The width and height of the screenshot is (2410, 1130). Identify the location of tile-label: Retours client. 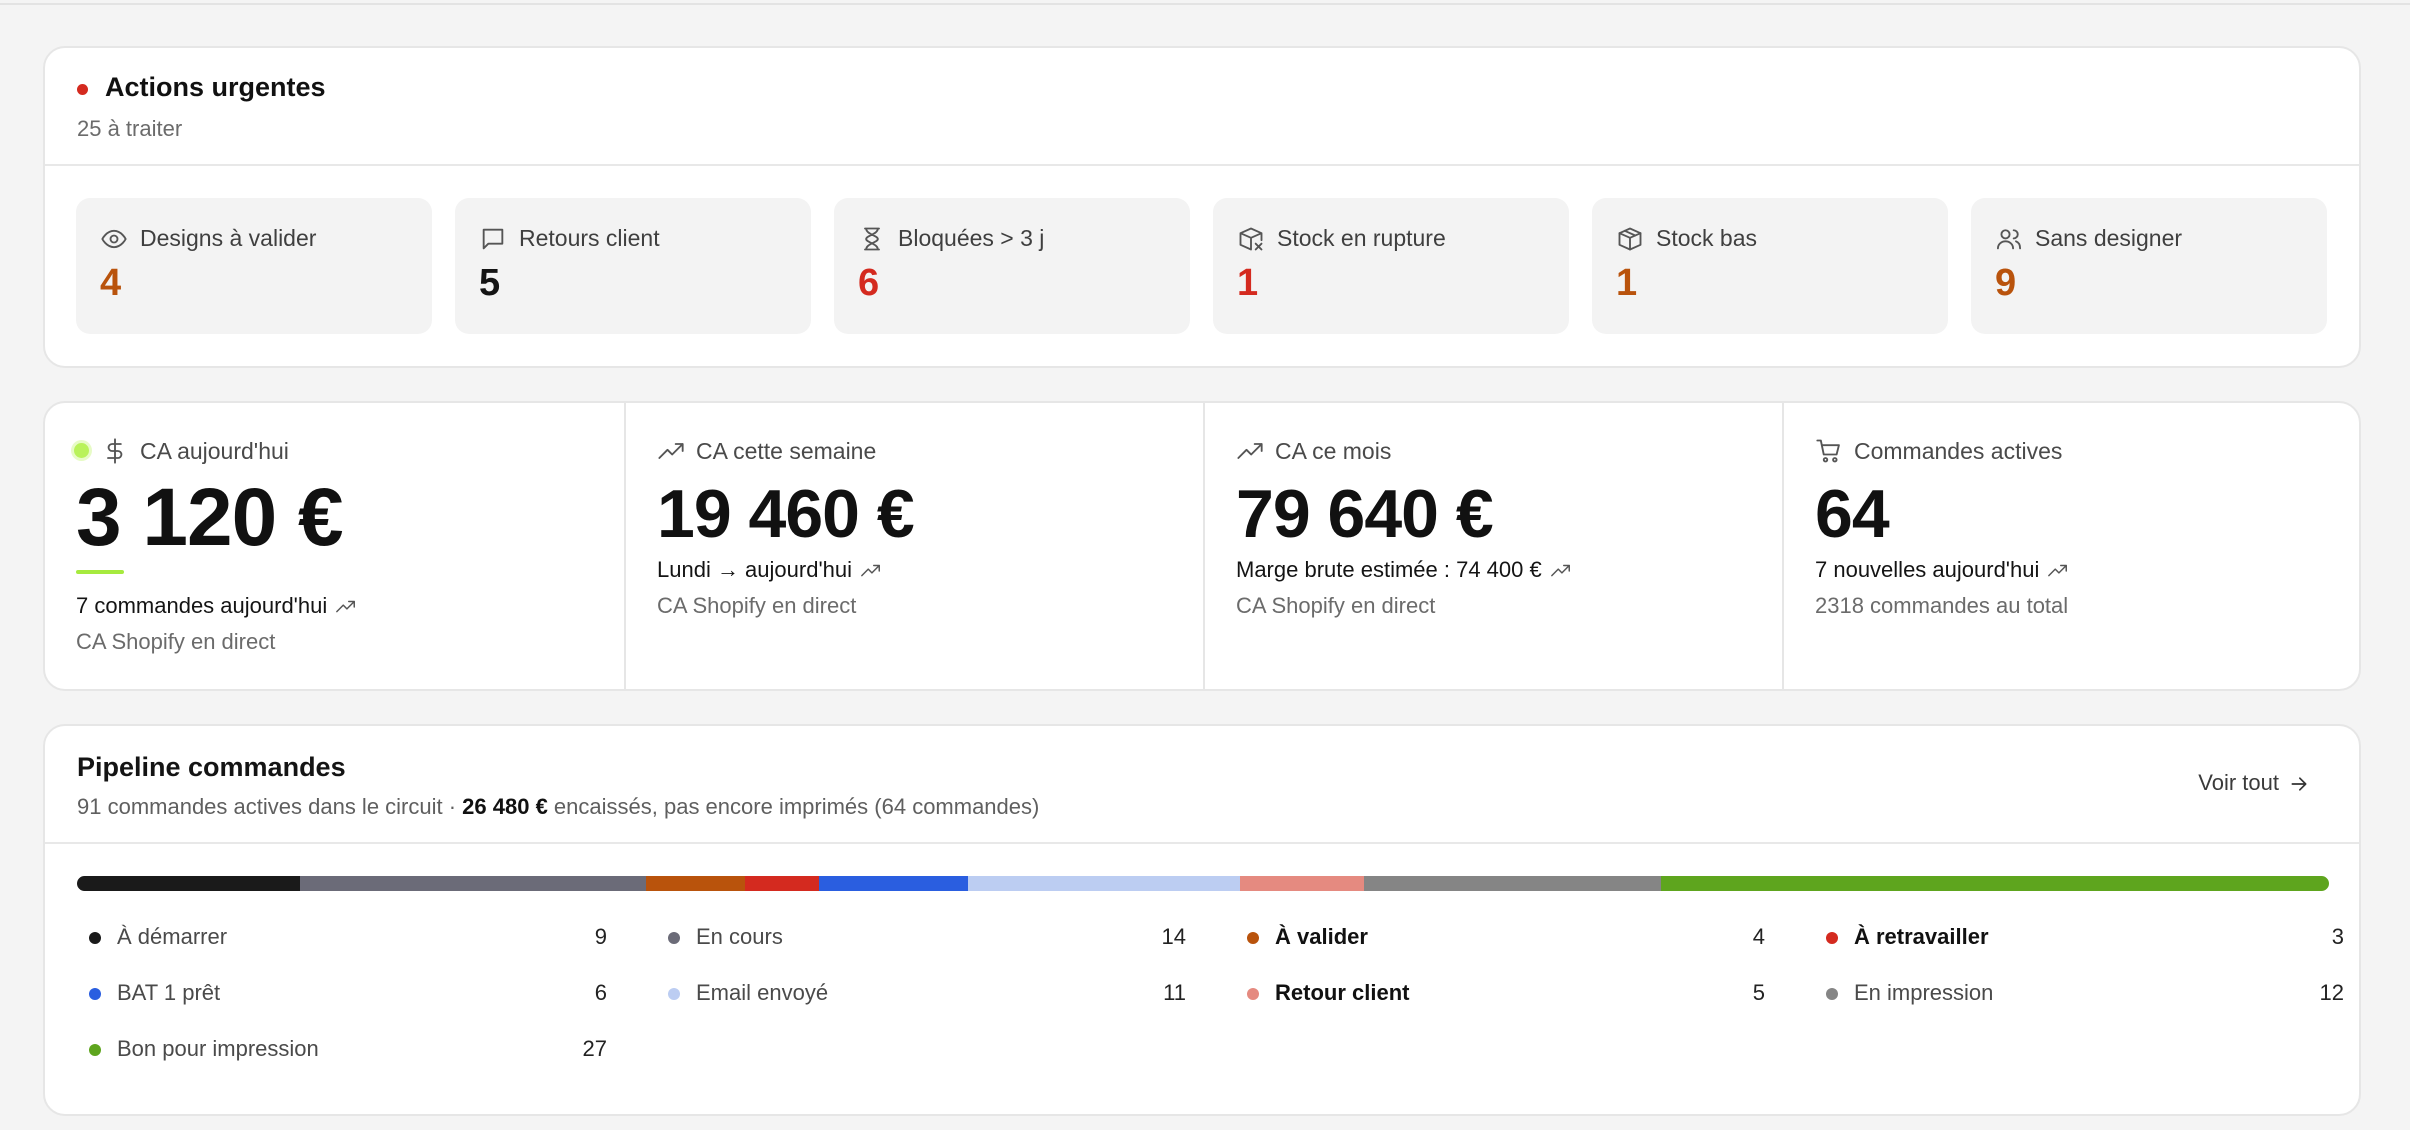
(589, 238).